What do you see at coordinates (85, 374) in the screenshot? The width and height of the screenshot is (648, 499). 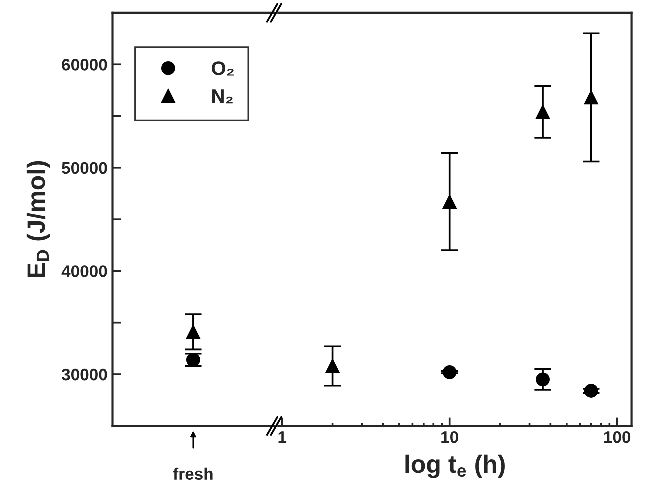 I see `y-tick-label: 30000` at bounding box center [85, 374].